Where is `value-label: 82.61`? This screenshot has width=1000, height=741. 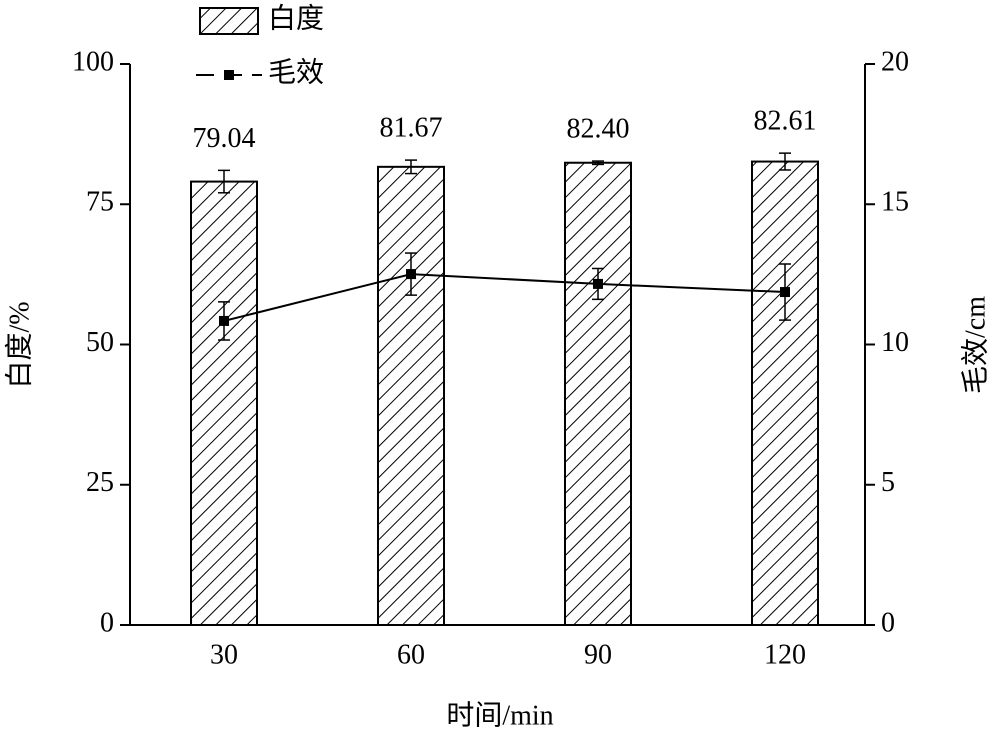
value-label: 82.61 is located at coordinates (785, 121).